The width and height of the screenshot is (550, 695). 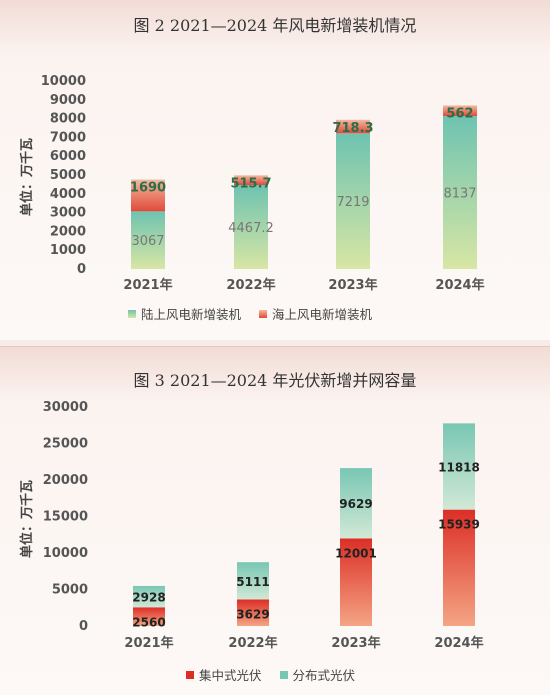 What do you see at coordinates (65, 480) in the screenshot?
I see `solar-y-tick-label: 20000` at bounding box center [65, 480].